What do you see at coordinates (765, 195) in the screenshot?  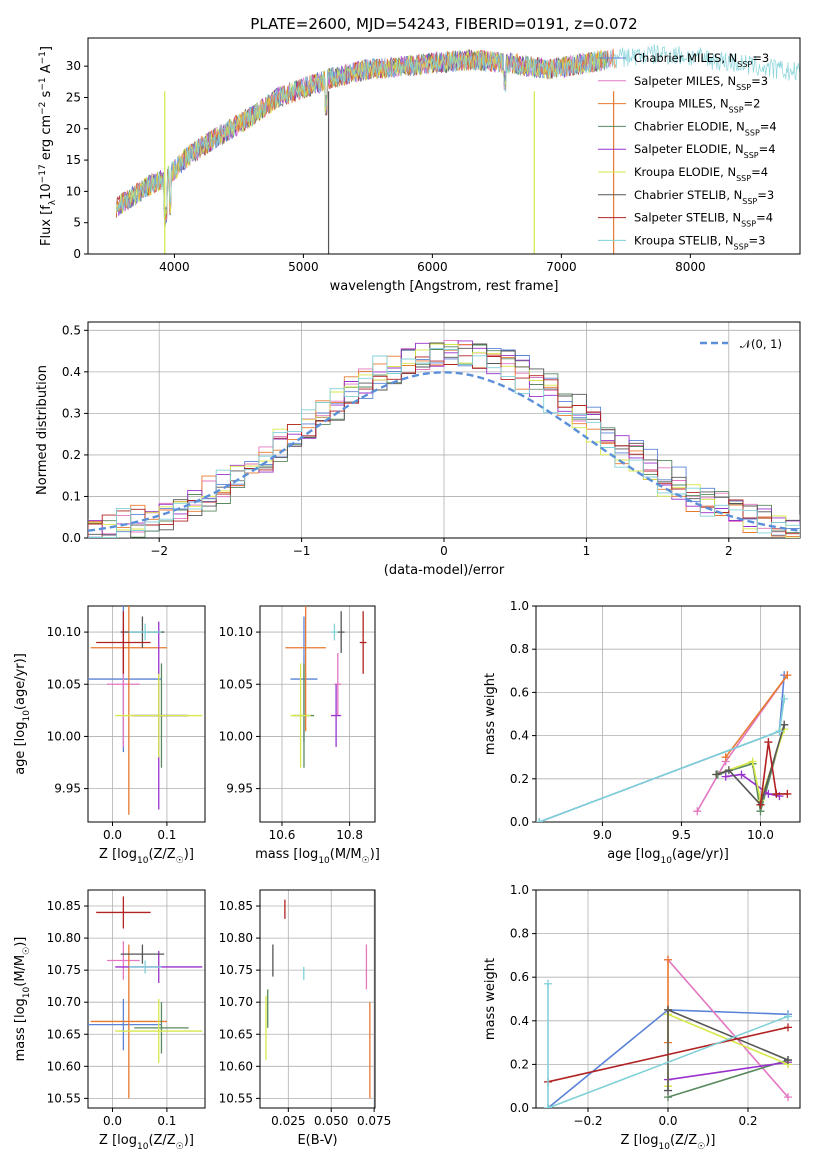 I see `legend-value: =3` at bounding box center [765, 195].